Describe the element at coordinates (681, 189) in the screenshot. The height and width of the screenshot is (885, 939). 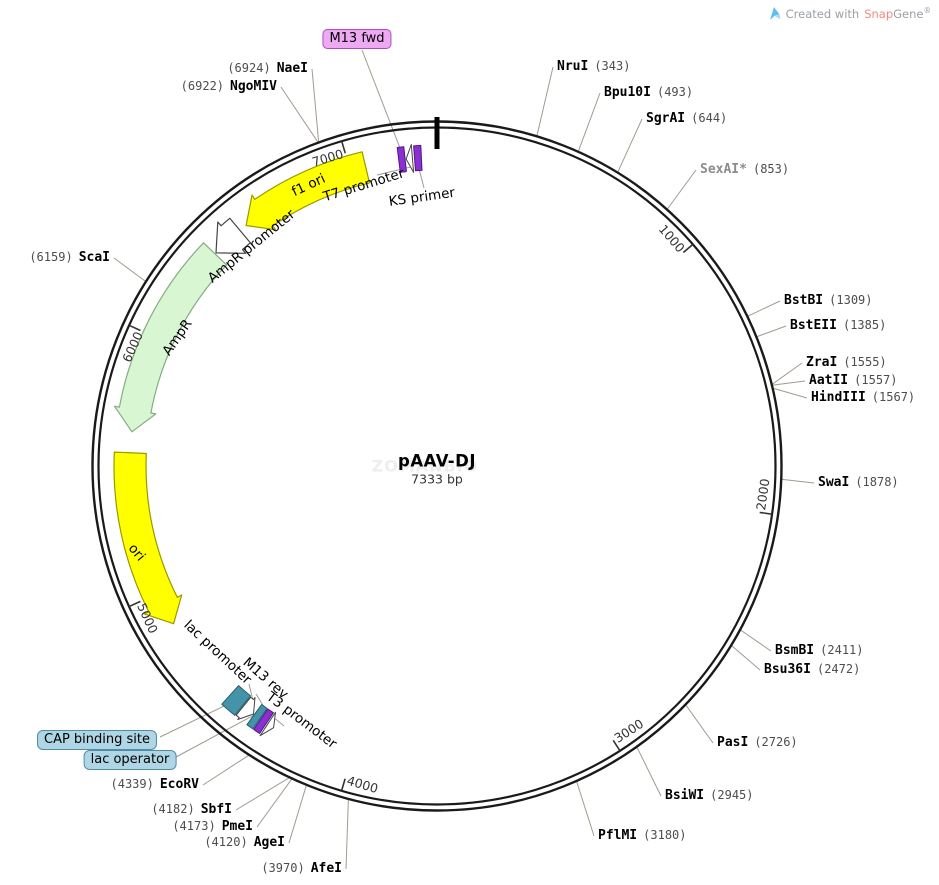
I see `leader-SexAI*` at that location.